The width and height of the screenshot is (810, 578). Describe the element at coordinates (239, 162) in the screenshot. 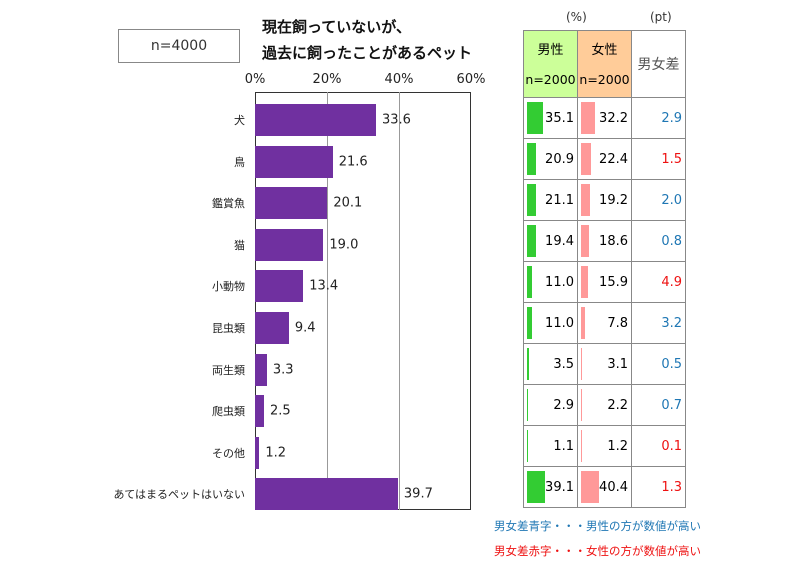

I see `category-label: 鳥` at that location.